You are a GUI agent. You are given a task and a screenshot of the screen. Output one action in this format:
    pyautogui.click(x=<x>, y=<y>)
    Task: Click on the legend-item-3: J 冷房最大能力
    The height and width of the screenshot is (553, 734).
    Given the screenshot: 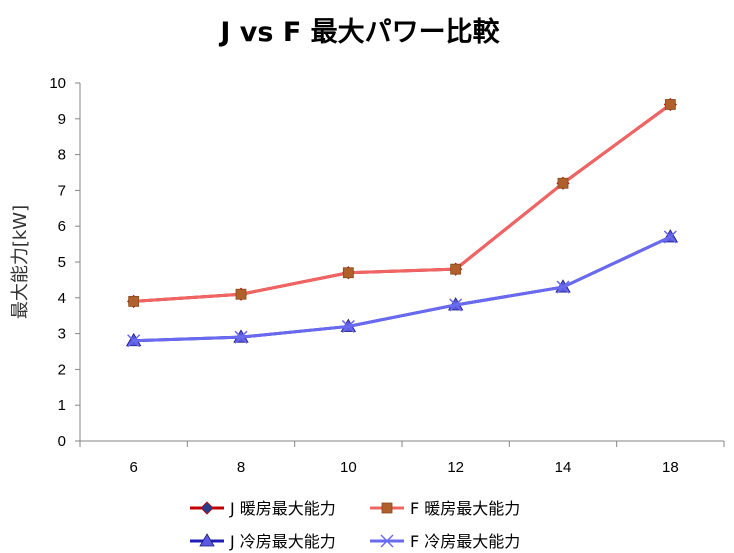 What is the action you would take?
    pyautogui.click(x=263, y=541)
    